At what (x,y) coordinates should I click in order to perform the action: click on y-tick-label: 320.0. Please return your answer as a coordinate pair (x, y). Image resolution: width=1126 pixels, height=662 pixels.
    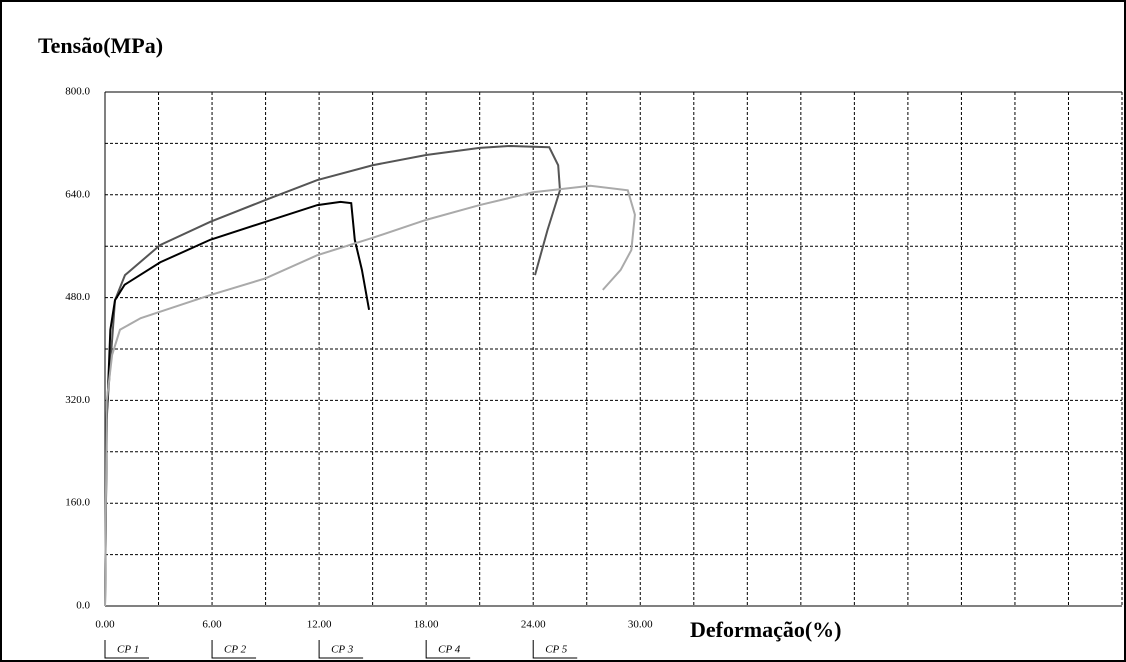
    Looking at the image, I should click on (77, 400).